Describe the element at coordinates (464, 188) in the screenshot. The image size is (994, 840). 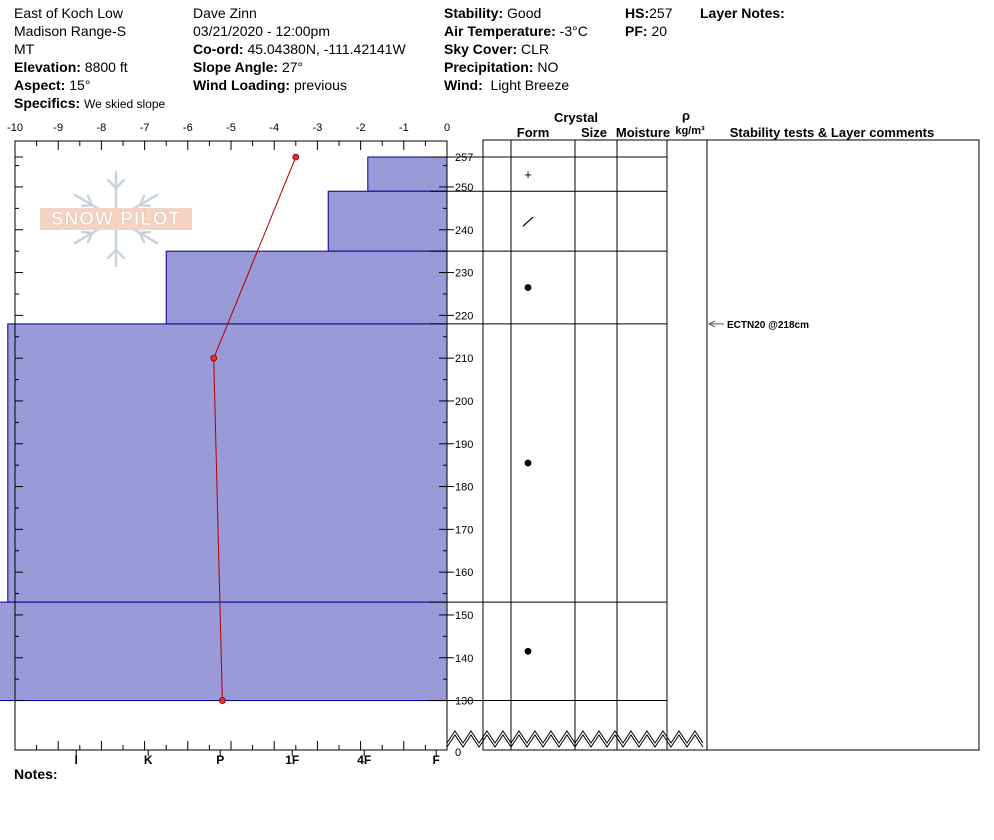
I see `height-tick-label: 250` at that location.